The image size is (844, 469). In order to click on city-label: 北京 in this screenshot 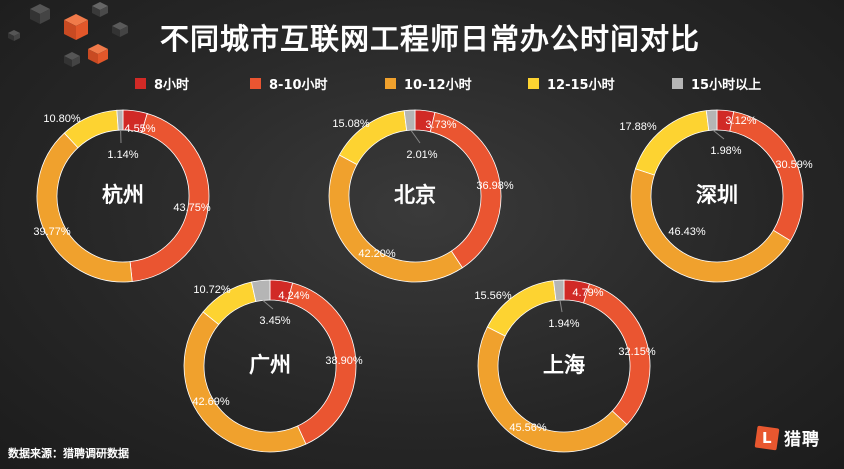, I will do `click(415, 195)`.